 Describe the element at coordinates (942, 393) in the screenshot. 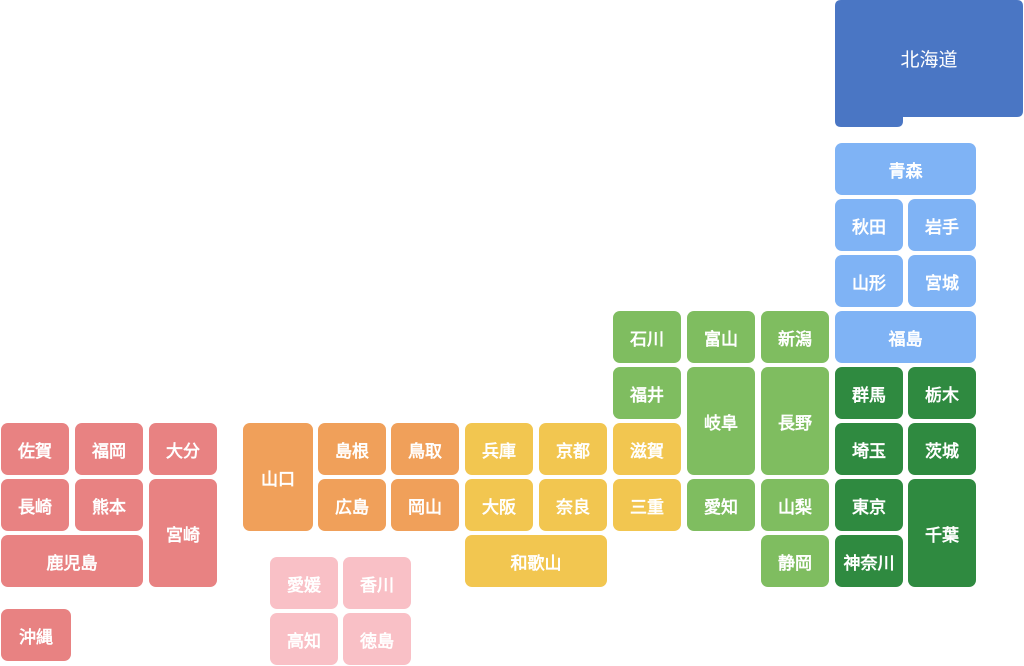

I see `prefecture-tile: 栃木` at that location.